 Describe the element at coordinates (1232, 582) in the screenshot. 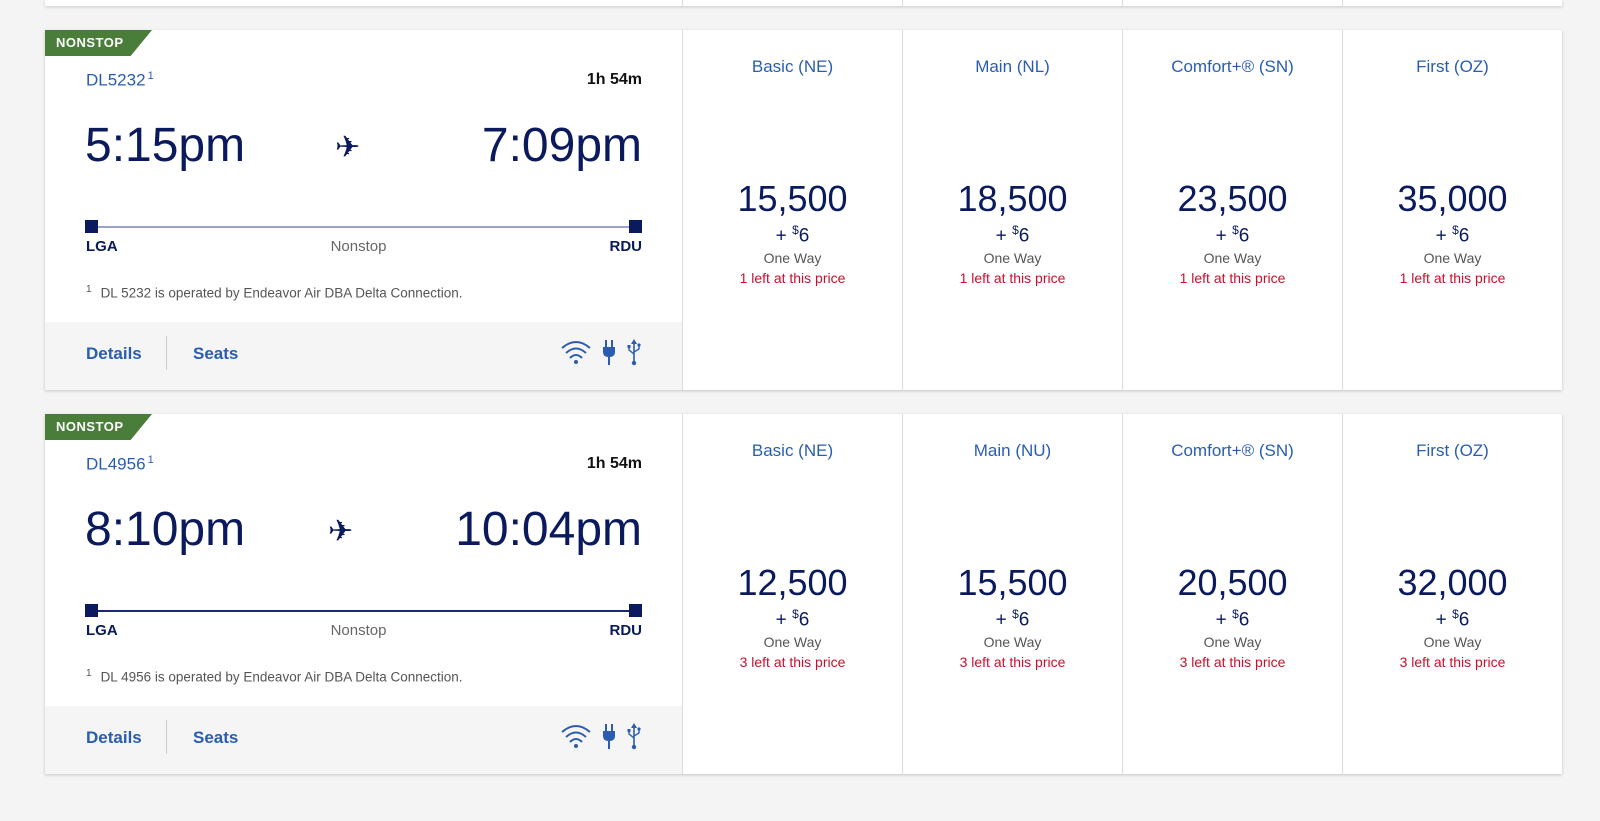

I see `fare-miles: 20,500` at that location.